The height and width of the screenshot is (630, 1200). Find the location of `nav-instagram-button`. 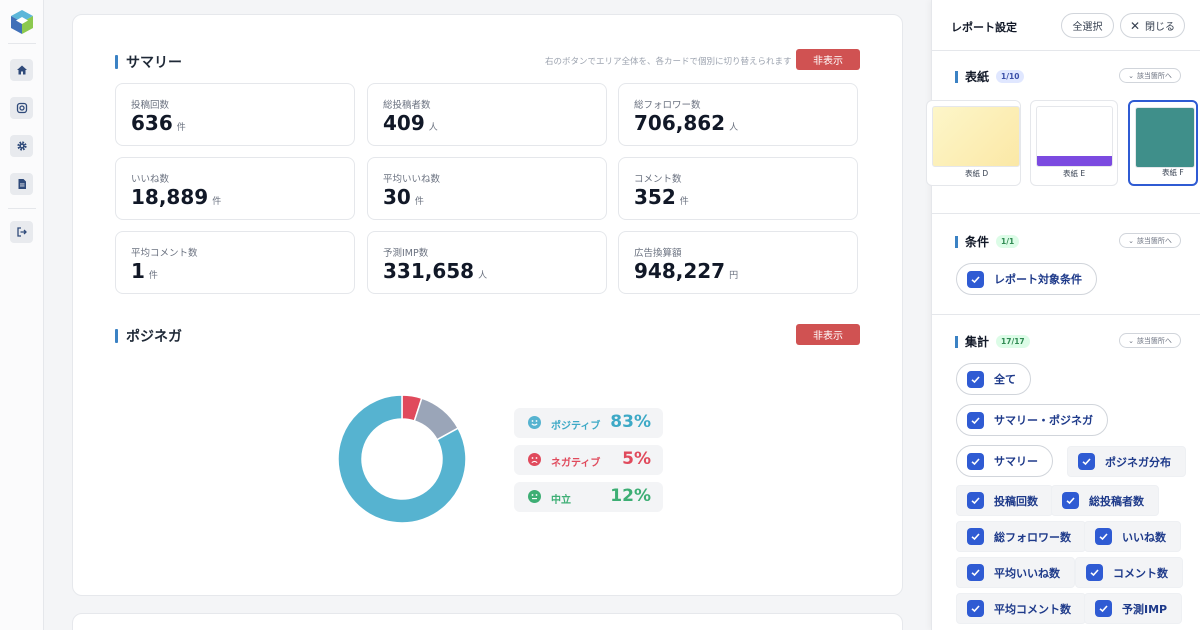

nav-instagram-button is located at coordinates (21, 108).